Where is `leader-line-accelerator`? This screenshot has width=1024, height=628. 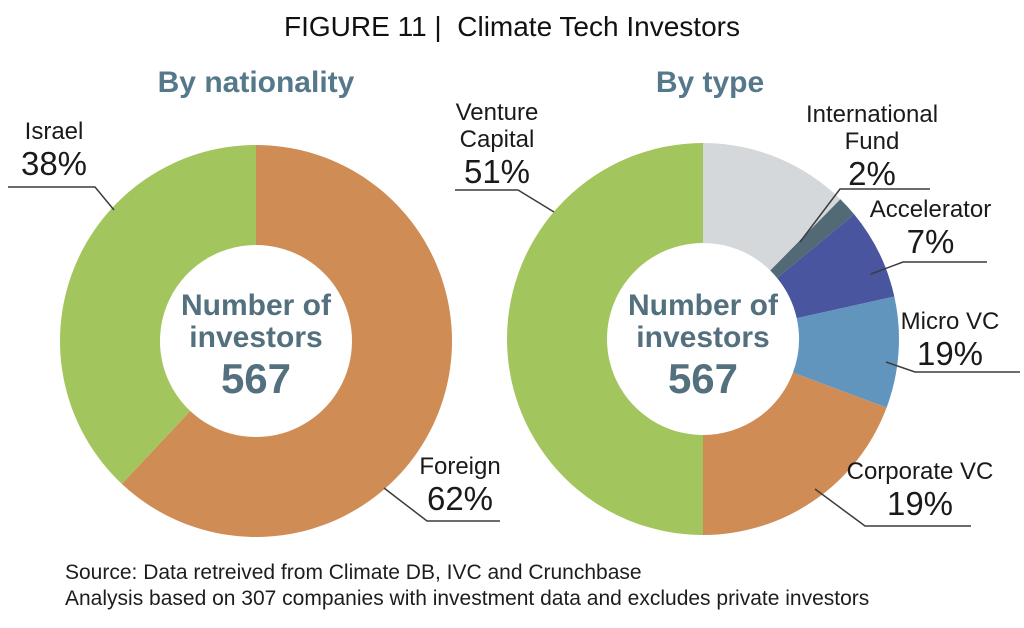
leader-line-accelerator is located at coordinates (928, 268).